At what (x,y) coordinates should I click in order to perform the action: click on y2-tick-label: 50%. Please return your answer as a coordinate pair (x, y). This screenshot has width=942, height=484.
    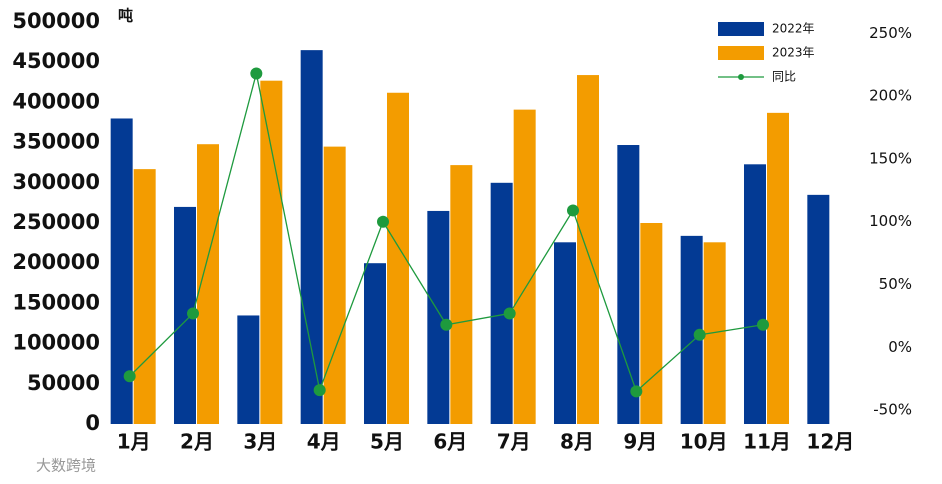
    Looking at the image, I should click on (895, 284).